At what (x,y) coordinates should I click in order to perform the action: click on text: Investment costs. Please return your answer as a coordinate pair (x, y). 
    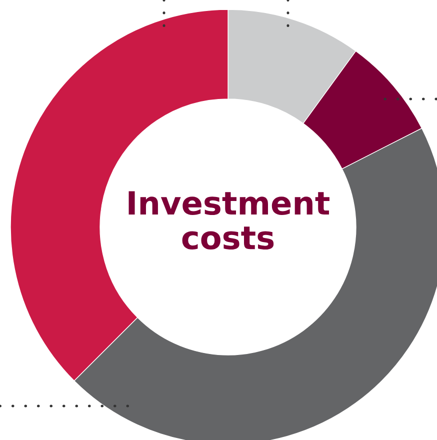
    Looking at the image, I should click on (229, 220).